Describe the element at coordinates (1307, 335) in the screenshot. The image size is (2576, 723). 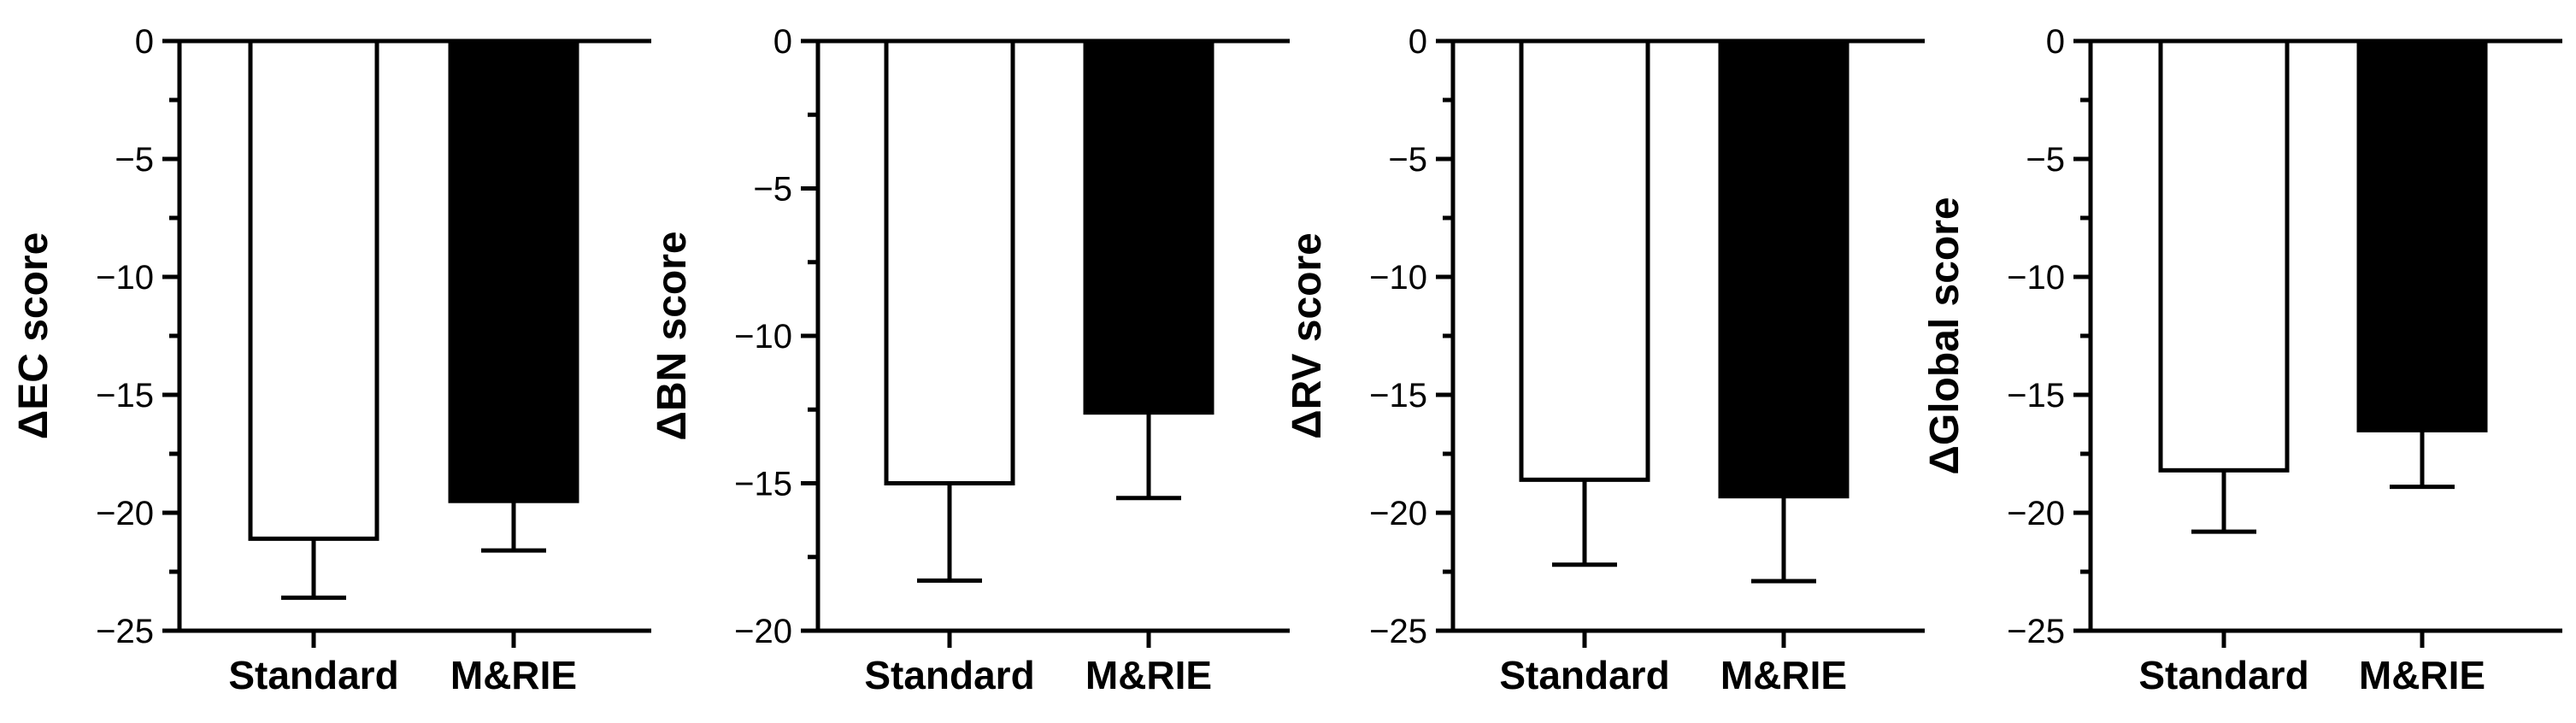
I see `y-axis-label: ΔRV score` at that location.